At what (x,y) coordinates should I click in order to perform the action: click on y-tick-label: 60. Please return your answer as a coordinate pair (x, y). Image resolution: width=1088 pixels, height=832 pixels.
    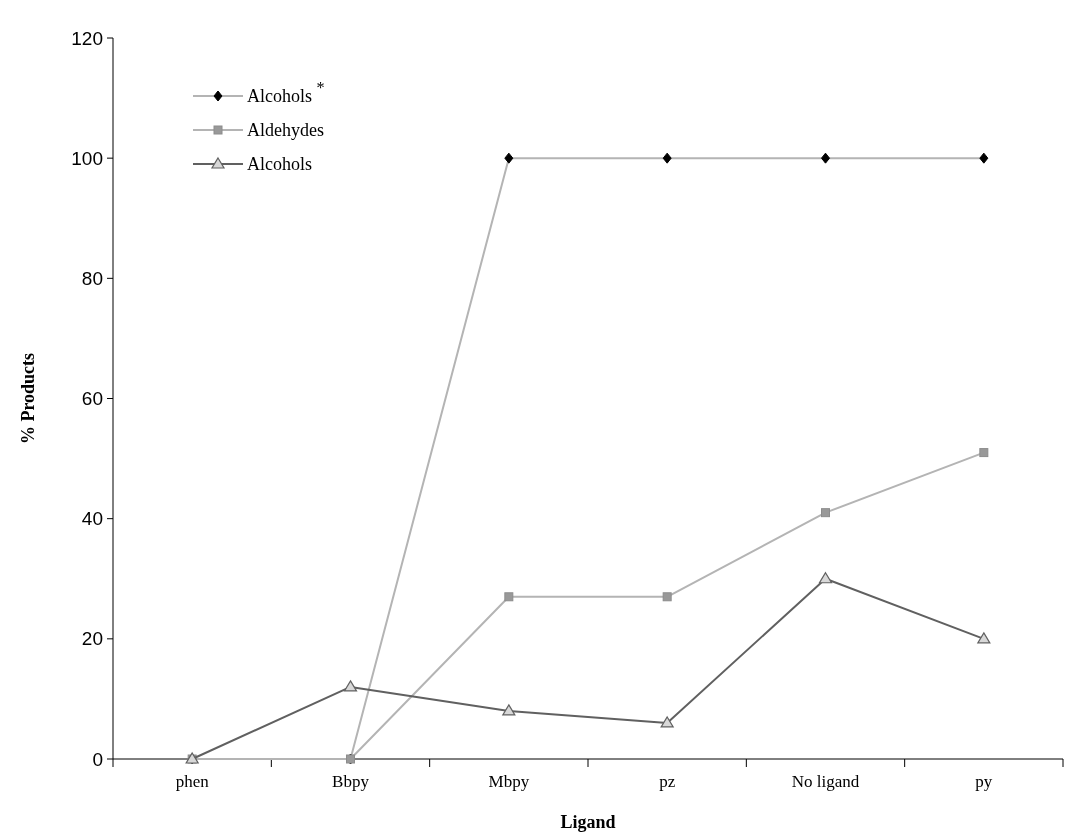
    Looking at the image, I should click on (92, 399).